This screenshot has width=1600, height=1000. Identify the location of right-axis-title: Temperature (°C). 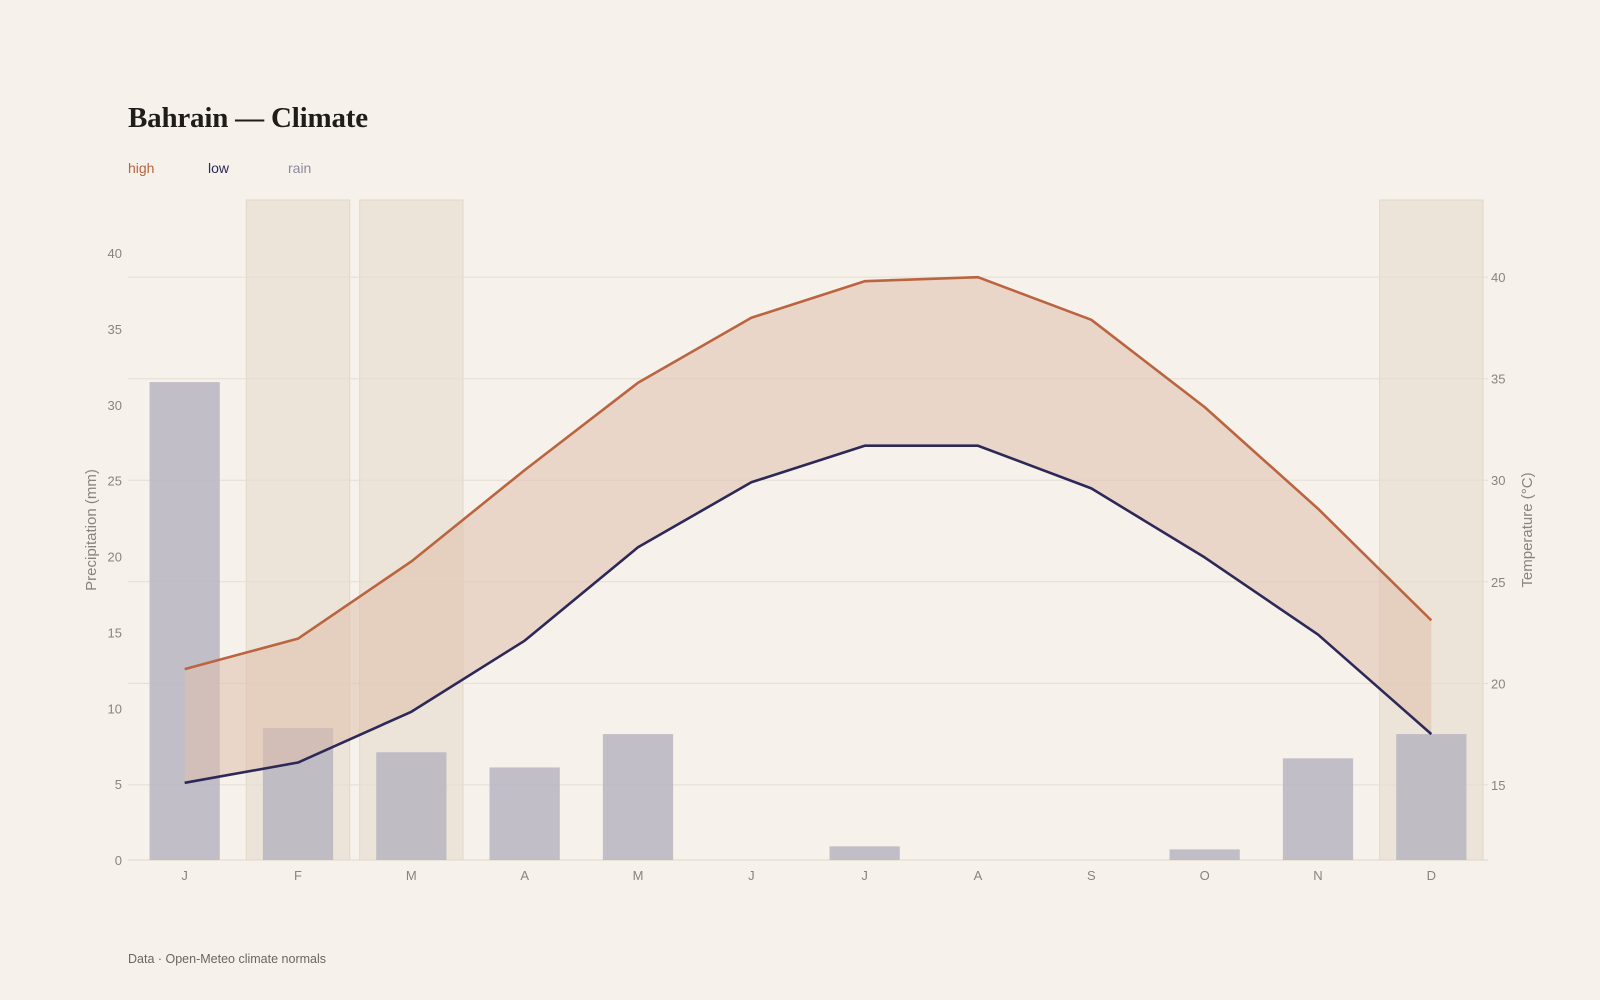
(1527, 529).